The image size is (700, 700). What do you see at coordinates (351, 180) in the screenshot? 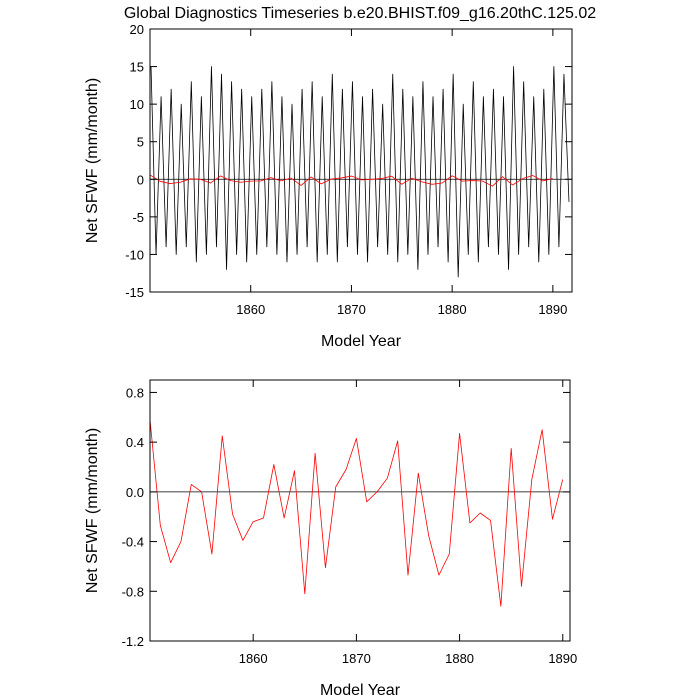
I see `data-line` at bounding box center [351, 180].